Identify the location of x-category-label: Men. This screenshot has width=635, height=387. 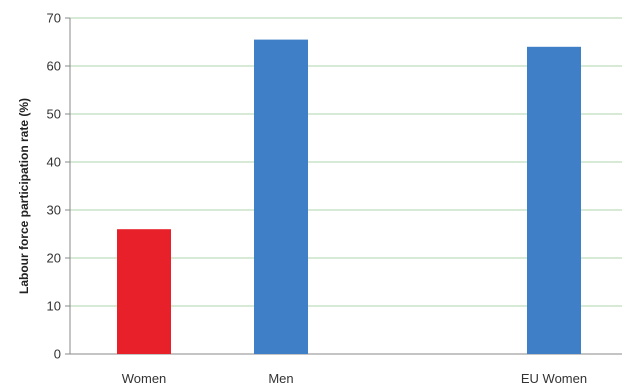
(280, 378).